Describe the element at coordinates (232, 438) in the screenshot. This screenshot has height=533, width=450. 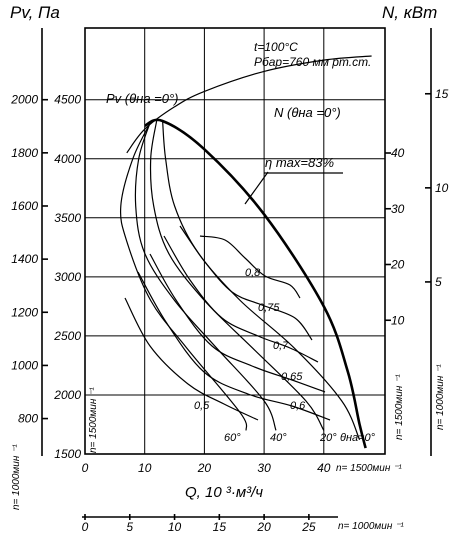
I see `blade-angle-label-60: 60°` at that location.